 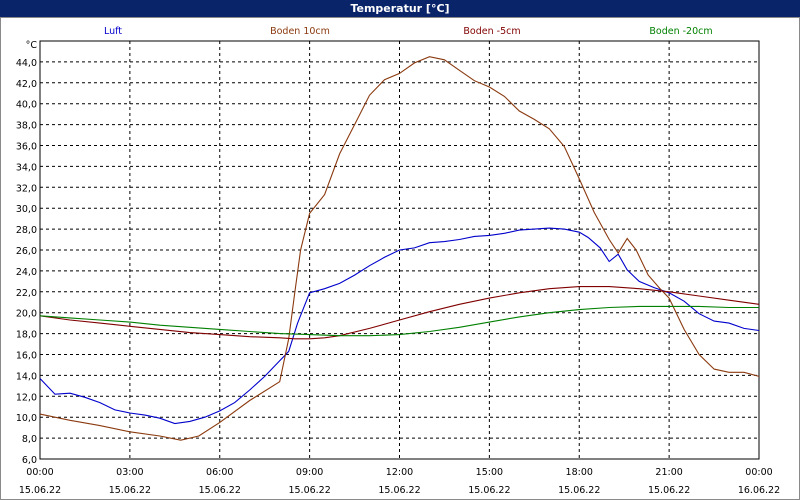 What do you see at coordinates (26, 397) in the screenshot?
I see `y-tick-label: 12,0` at bounding box center [26, 397].